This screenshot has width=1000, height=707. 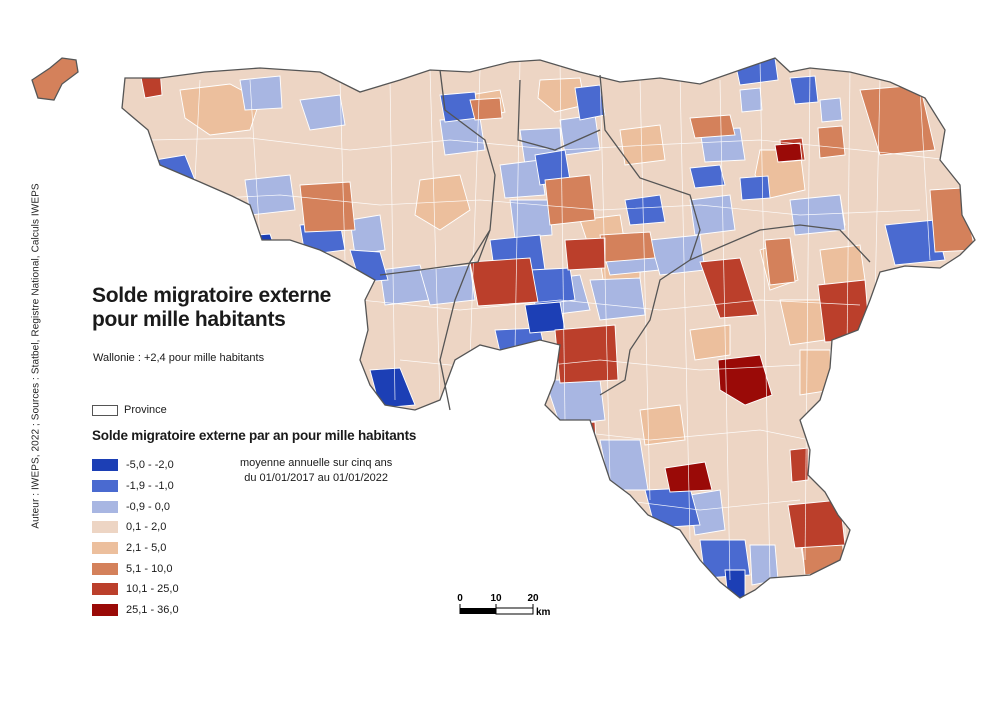 I want to click on legend-label: 2,1 - 5,0, so click(x=146, y=548).